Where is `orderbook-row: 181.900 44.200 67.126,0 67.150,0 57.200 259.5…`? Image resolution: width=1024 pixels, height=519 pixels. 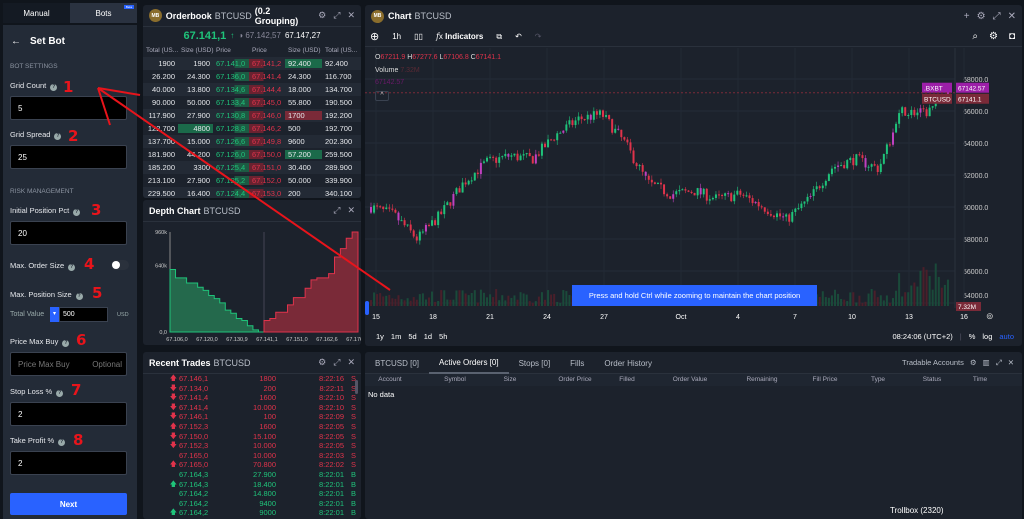 orderbook-row: 181.900 44.200 67.126,0 67.150,0 57.200 259.5… is located at coordinates (252, 154).